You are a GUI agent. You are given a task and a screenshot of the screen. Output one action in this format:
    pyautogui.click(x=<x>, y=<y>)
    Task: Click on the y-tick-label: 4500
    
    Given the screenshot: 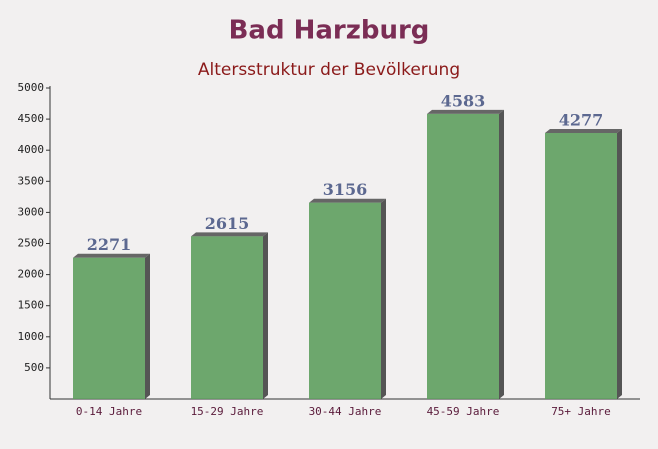 What is the action you would take?
    pyautogui.click(x=31, y=118)
    